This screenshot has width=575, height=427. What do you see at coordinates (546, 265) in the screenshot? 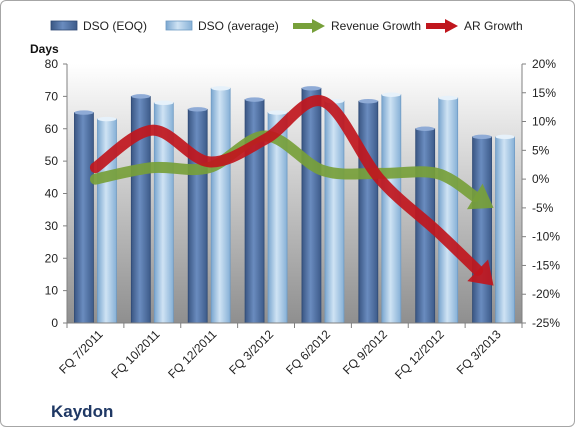
I see `right-tick-label: -15%` at bounding box center [546, 265].